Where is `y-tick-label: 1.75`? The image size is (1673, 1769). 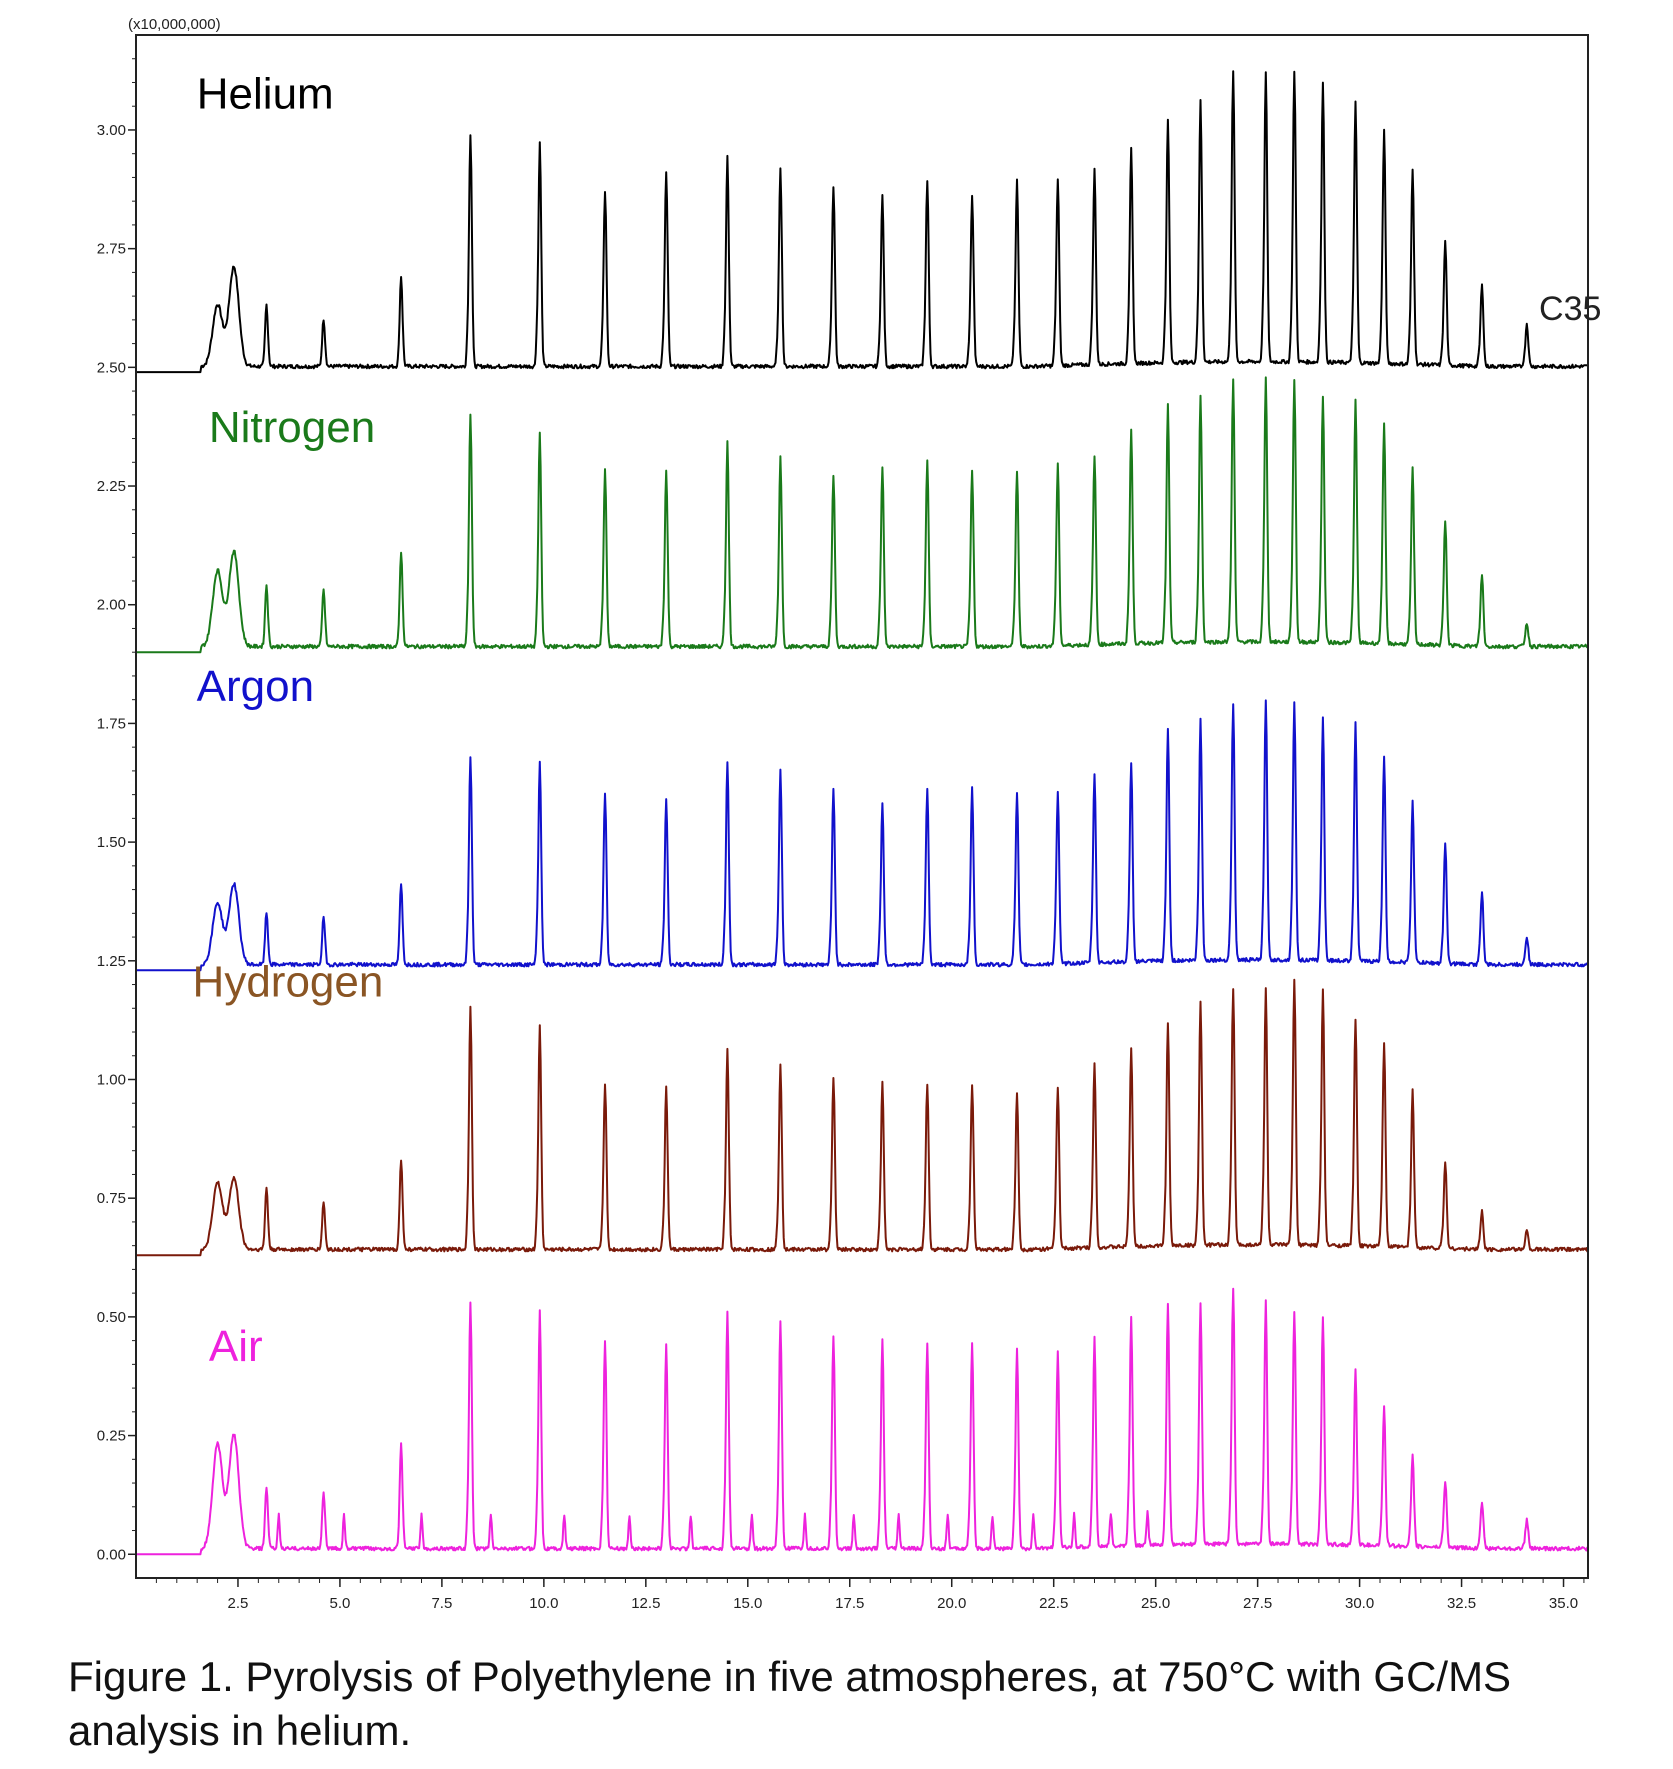
y-tick-label: 1.75 is located at coordinates (111, 723).